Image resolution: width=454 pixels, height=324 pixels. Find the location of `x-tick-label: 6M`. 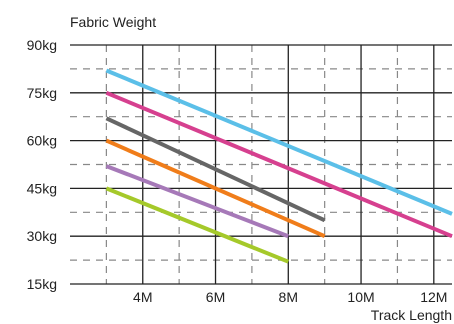

x-tick-label: 6M is located at coordinates (215, 297).